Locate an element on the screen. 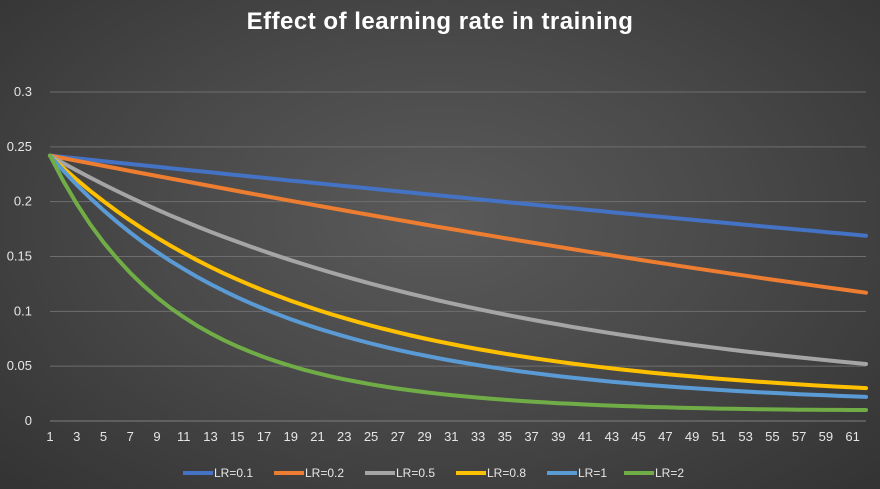 This screenshot has width=880, height=489. y-tick-label: 0.2 is located at coordinates (23, 201).